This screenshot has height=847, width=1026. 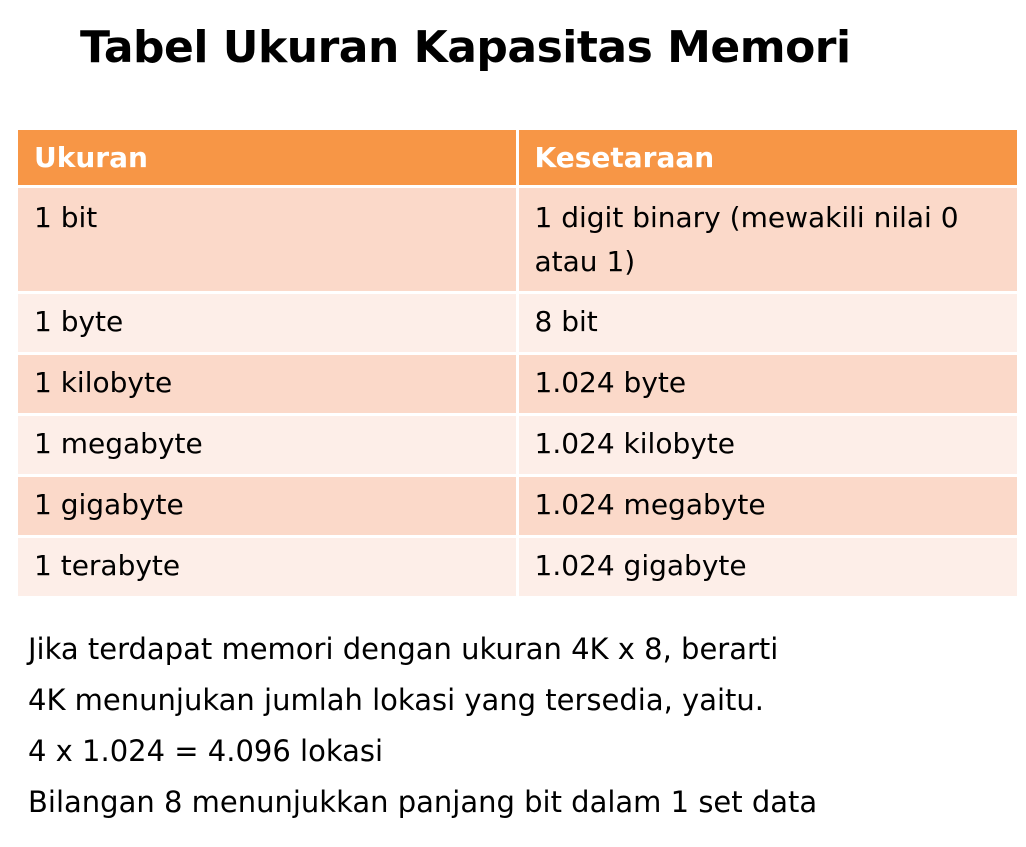 What do you see at coordinates (766, 384) in the screenshot?
I see `cell-kesetaraan: 1.024 byte` at bounding box center [766, 384].